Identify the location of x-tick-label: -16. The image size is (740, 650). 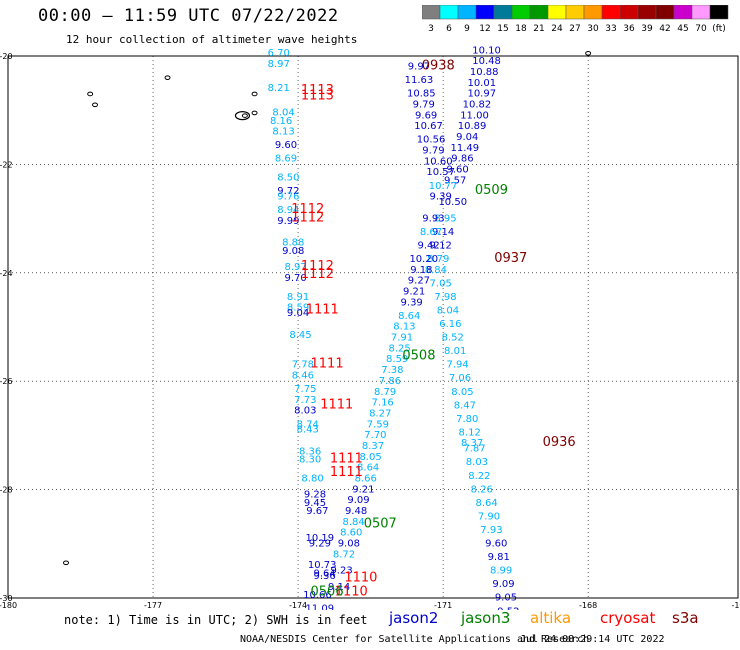
(735, 605).